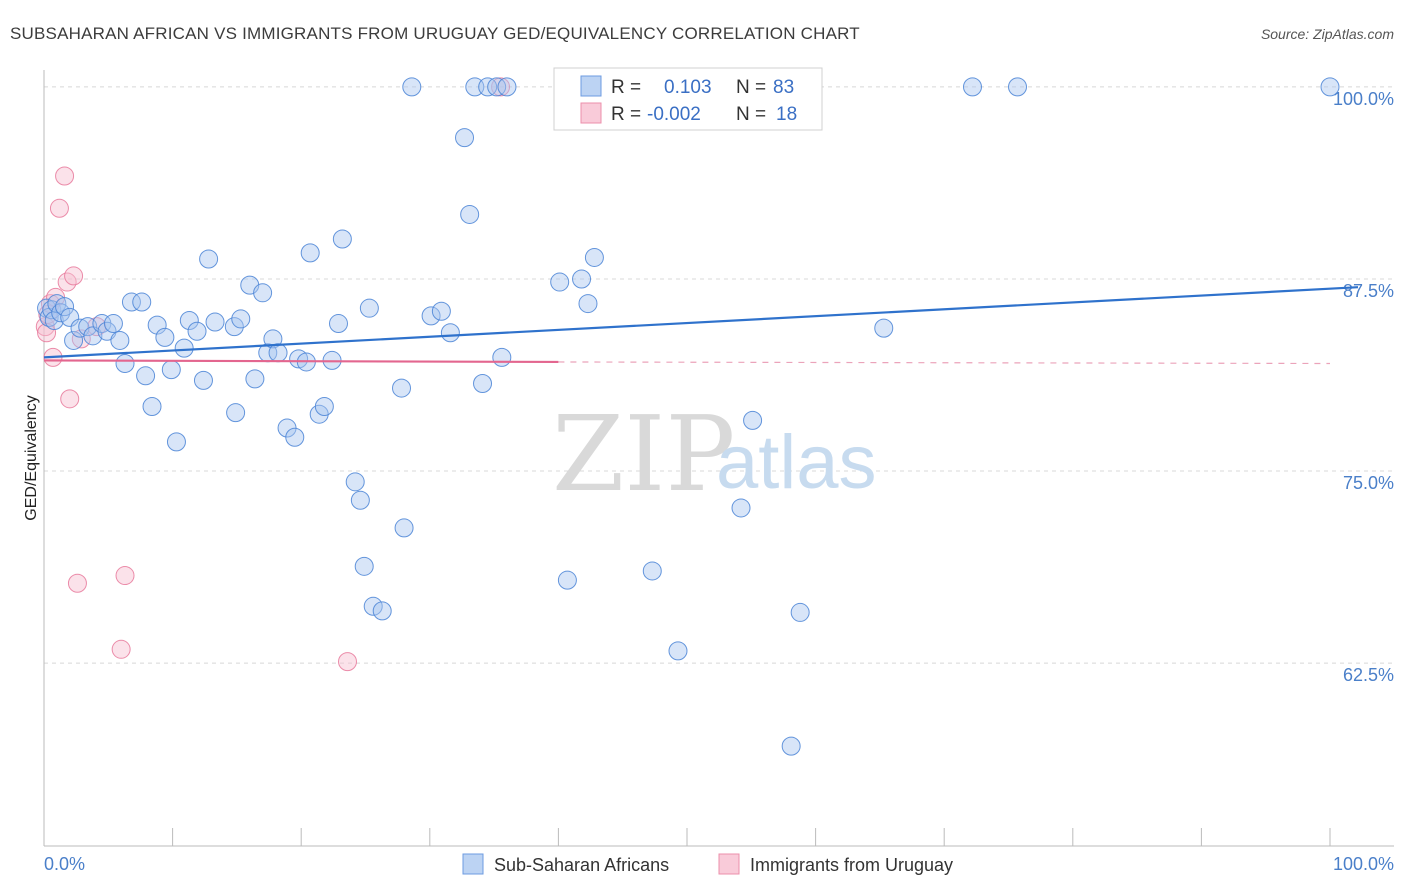 The width and height of the screenshot is (1406, 892). Describe the element at coordinates (783, 87) in the screenshot. I see `stats-row-blue-n-value: 83` at that location.